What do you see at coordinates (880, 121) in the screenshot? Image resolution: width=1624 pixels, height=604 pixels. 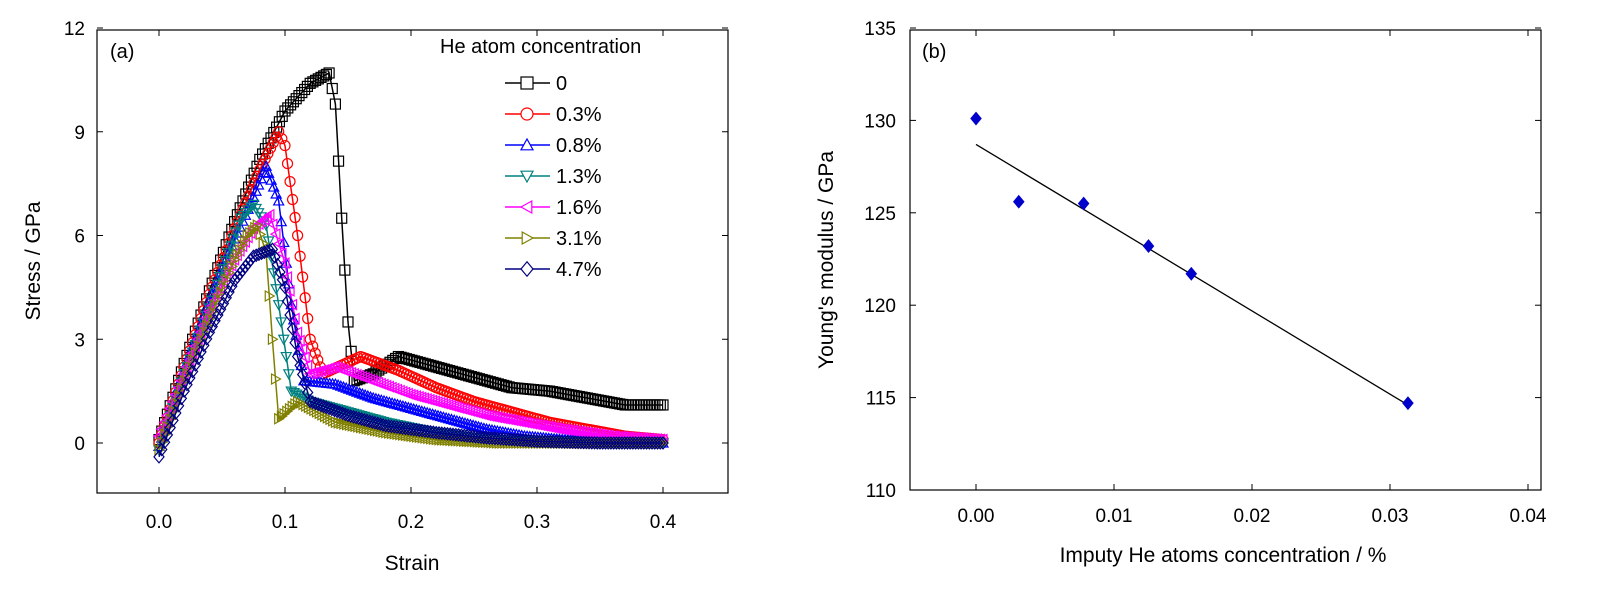 I see `y-tick-label: 130` at bounding box center [880, 121].